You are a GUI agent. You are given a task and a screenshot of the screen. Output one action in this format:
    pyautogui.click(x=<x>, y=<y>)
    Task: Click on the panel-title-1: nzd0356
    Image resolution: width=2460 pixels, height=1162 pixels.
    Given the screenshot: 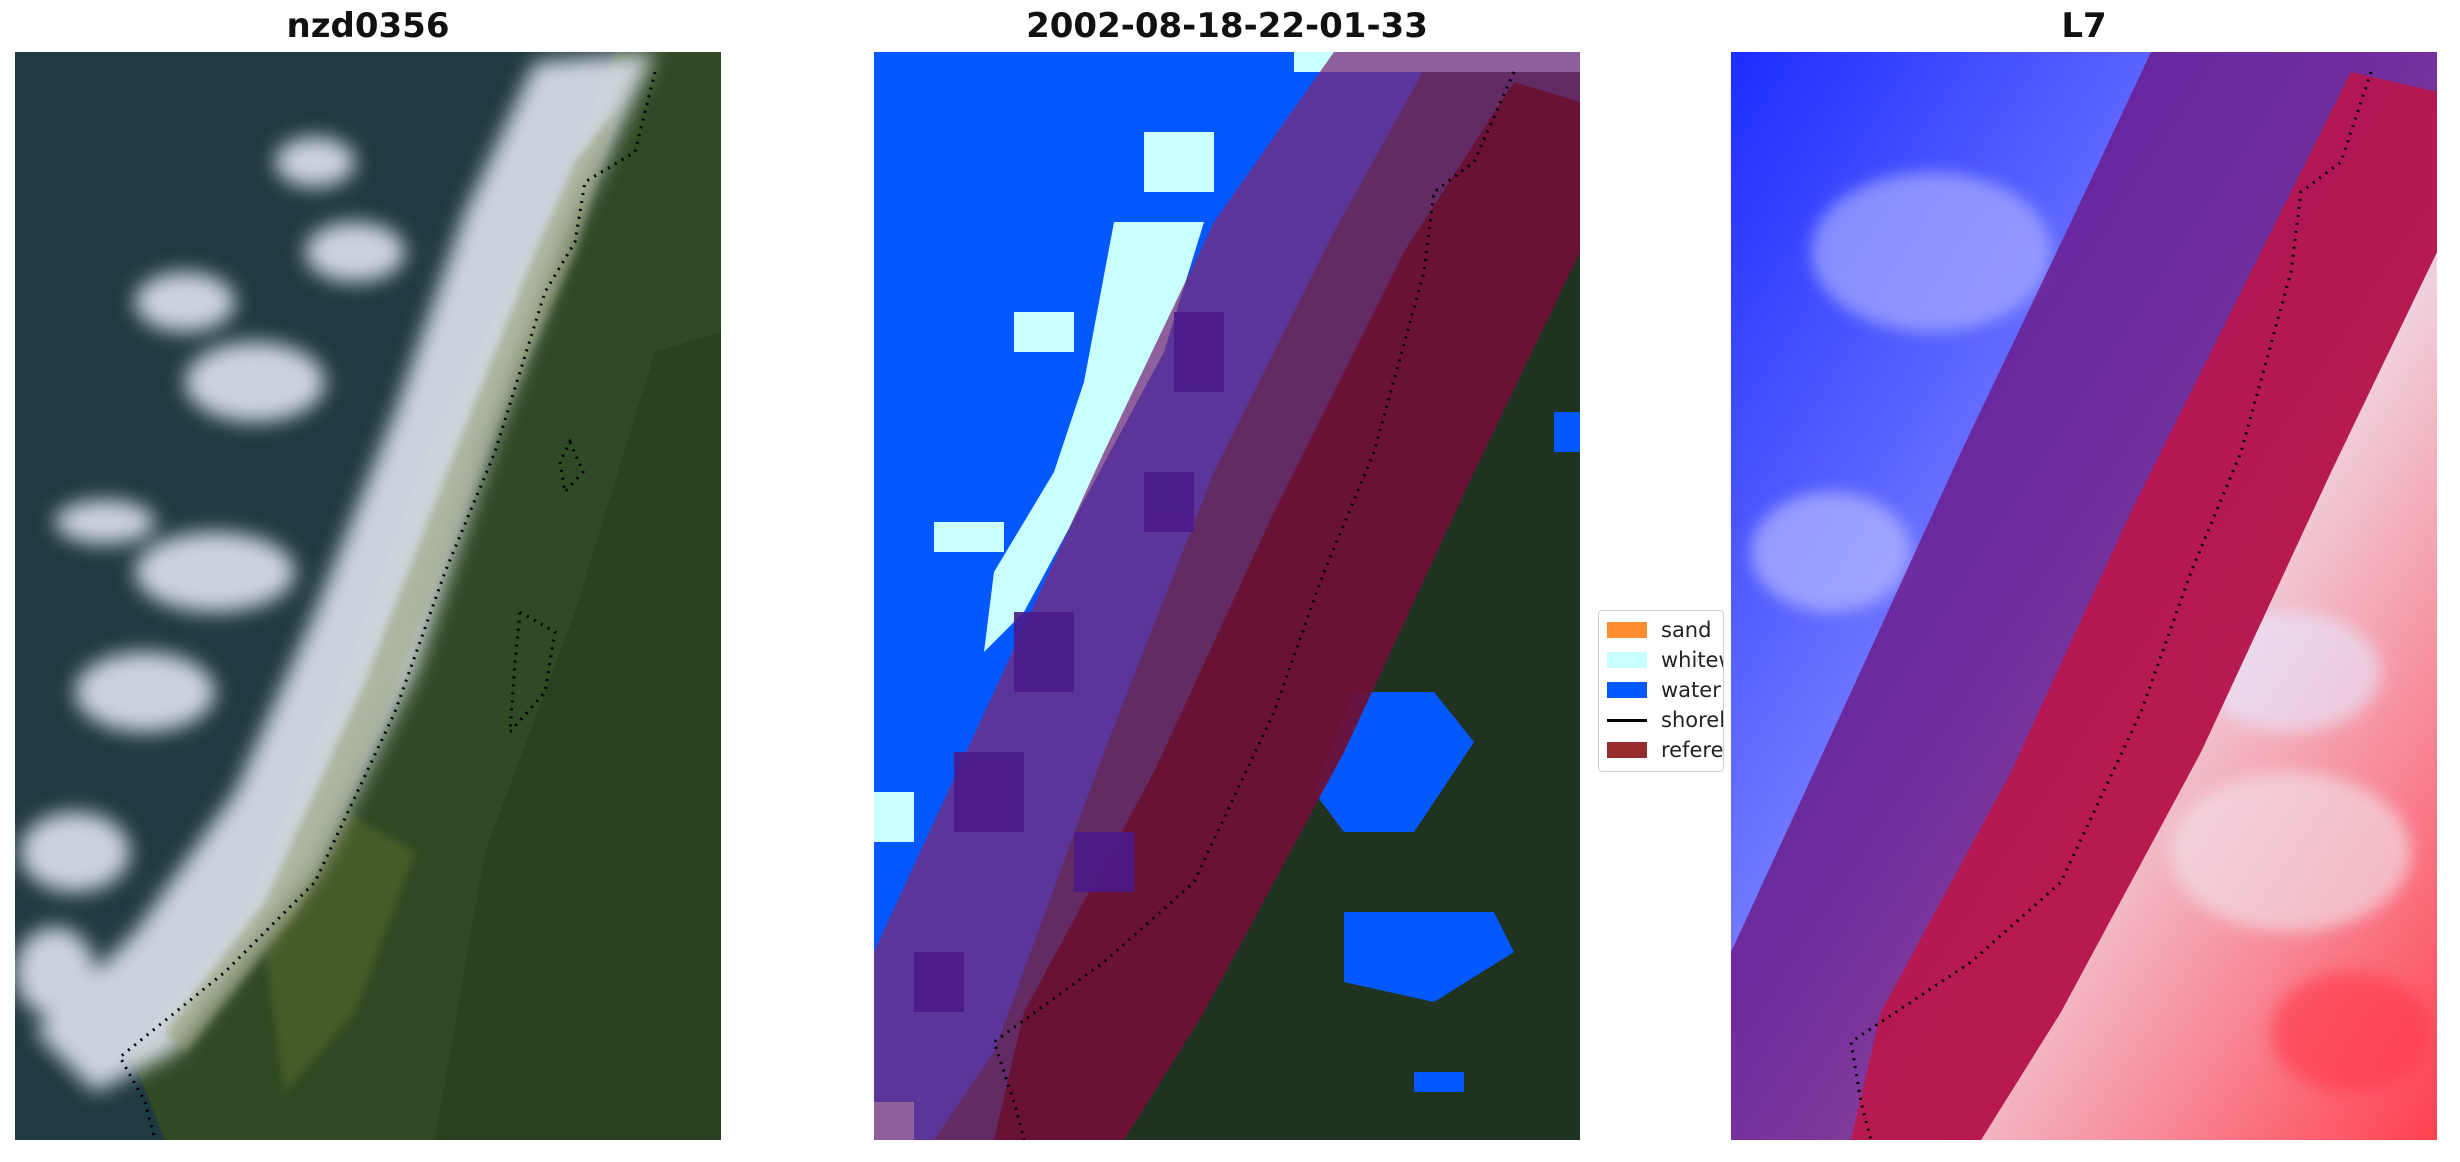 What is the action you would take?
    pyautogui.click(x=368, y=26)
    